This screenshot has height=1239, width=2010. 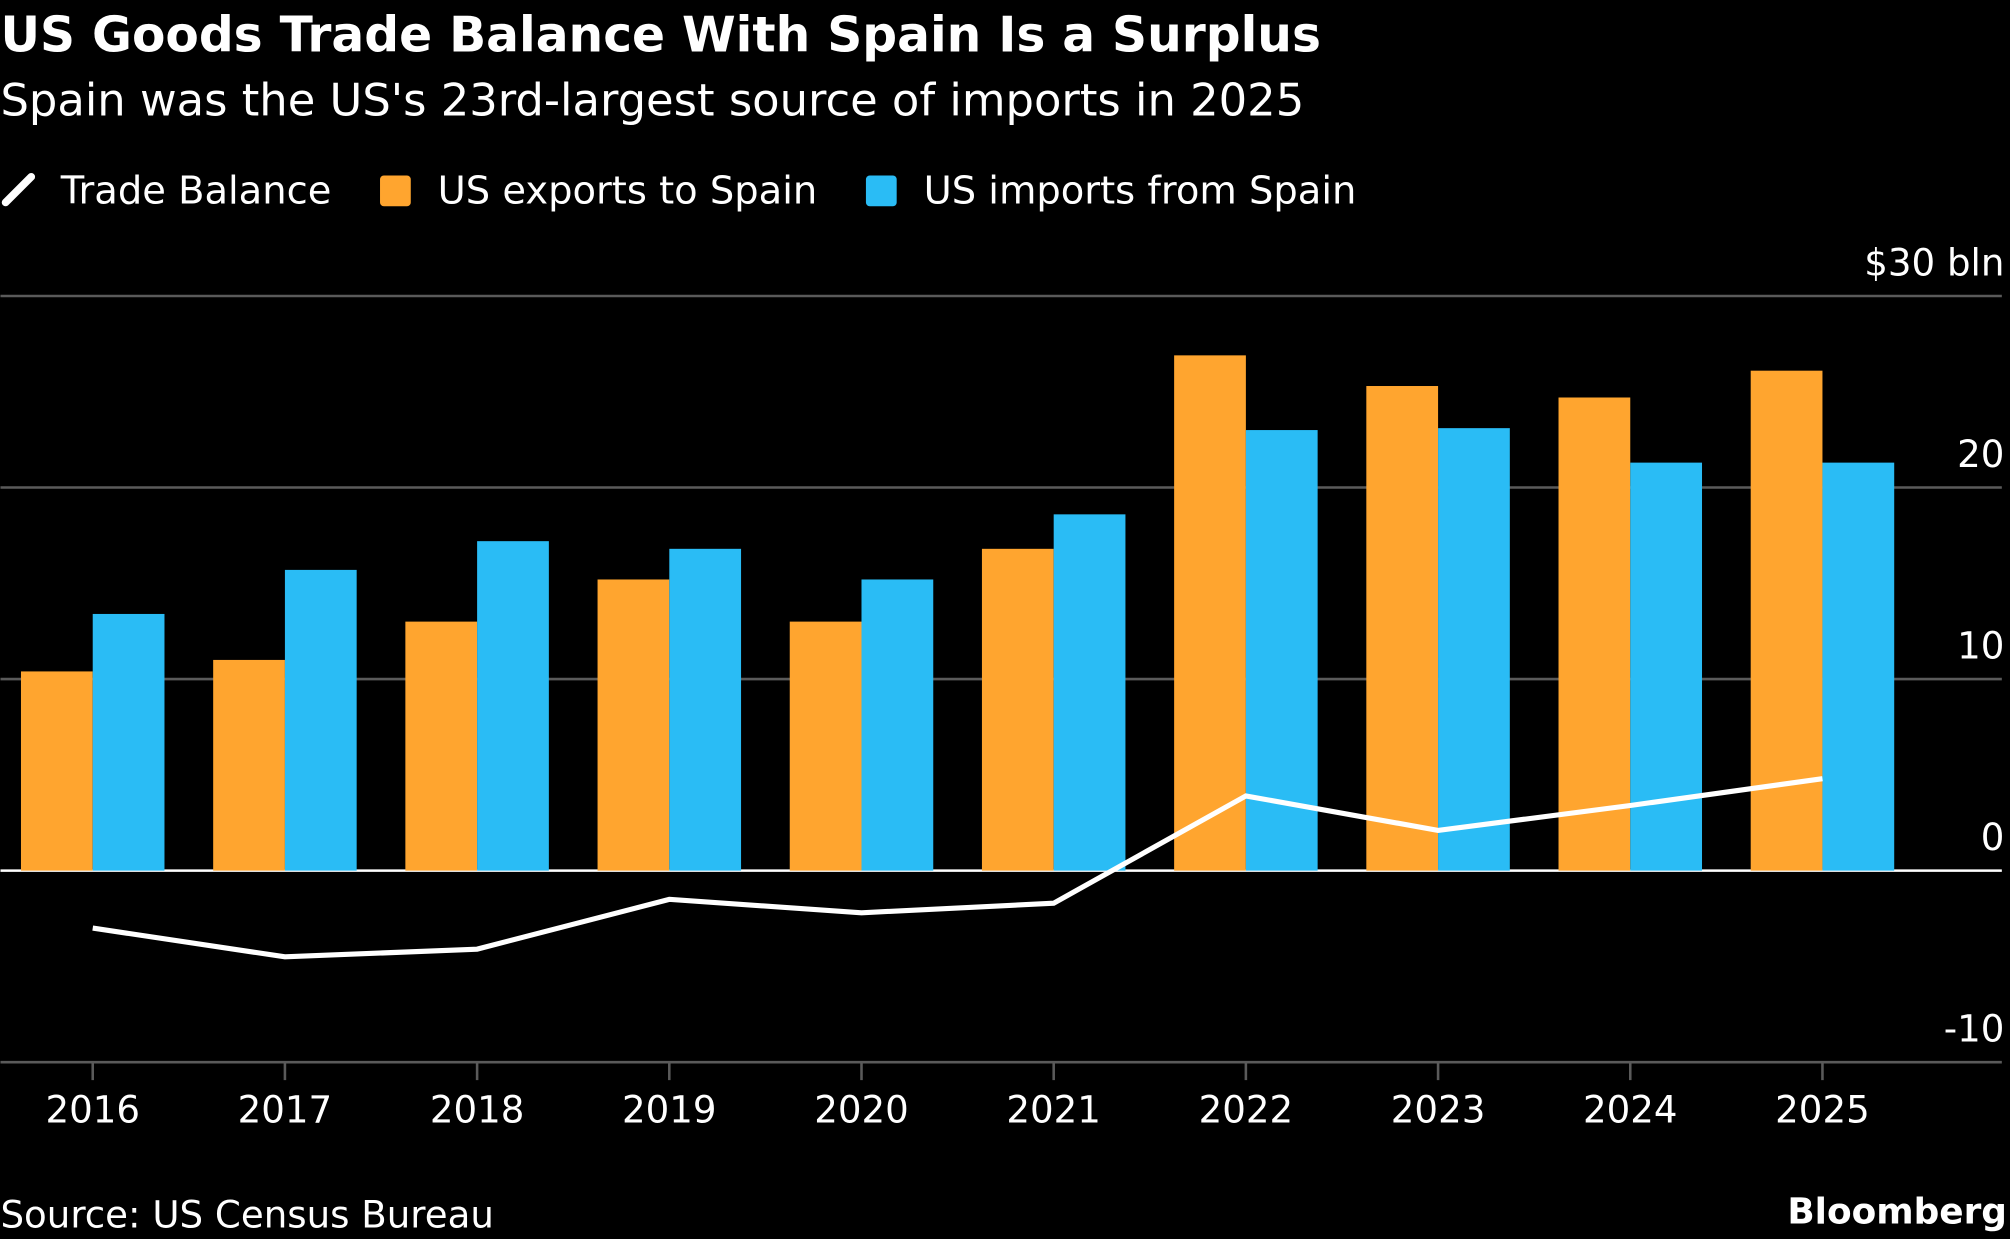 What do you see at coordinates (1053, 1109) in the screenshot?
I see `x-tick-label: 2021` at bounding box center [1053, 1109].